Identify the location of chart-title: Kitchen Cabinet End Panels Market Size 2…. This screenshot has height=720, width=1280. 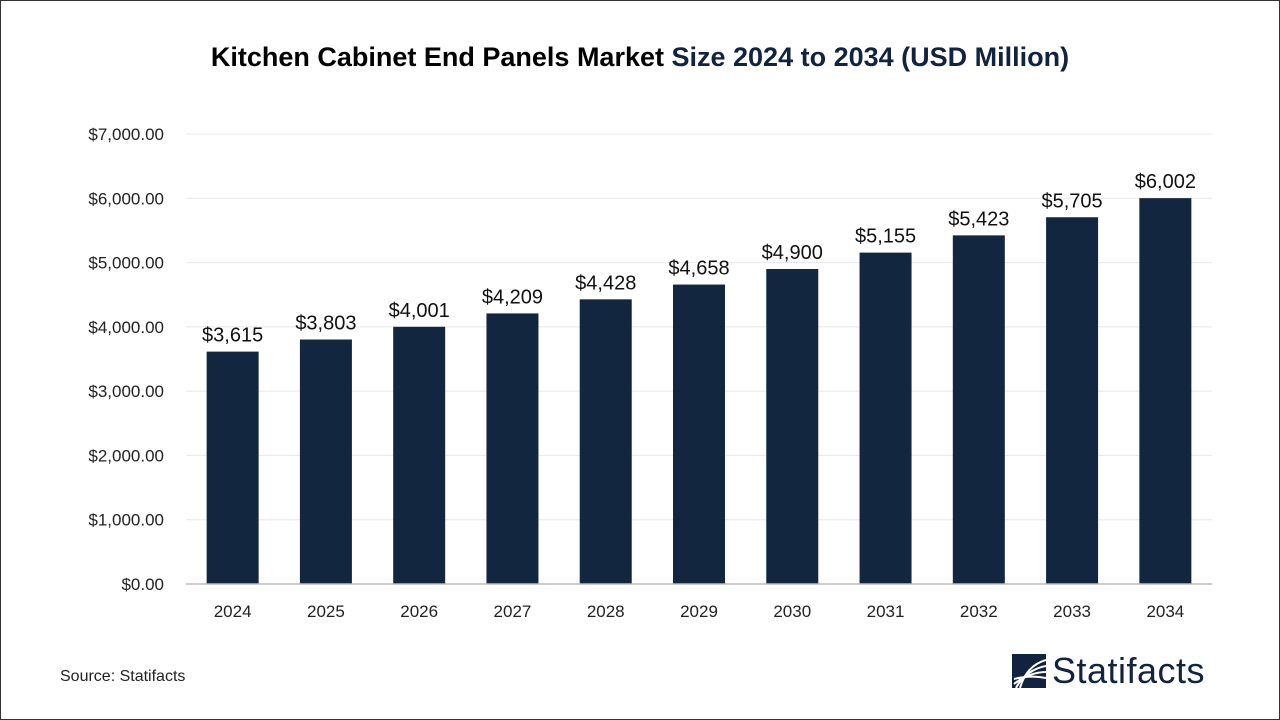
(640, 57).